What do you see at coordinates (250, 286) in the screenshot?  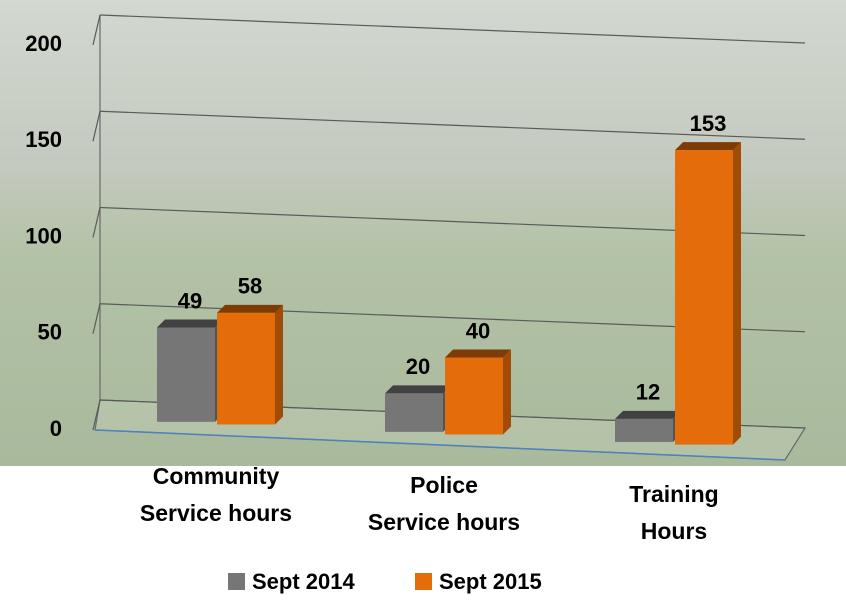 I see `data-label: 58` at bounding box center [250, 286].